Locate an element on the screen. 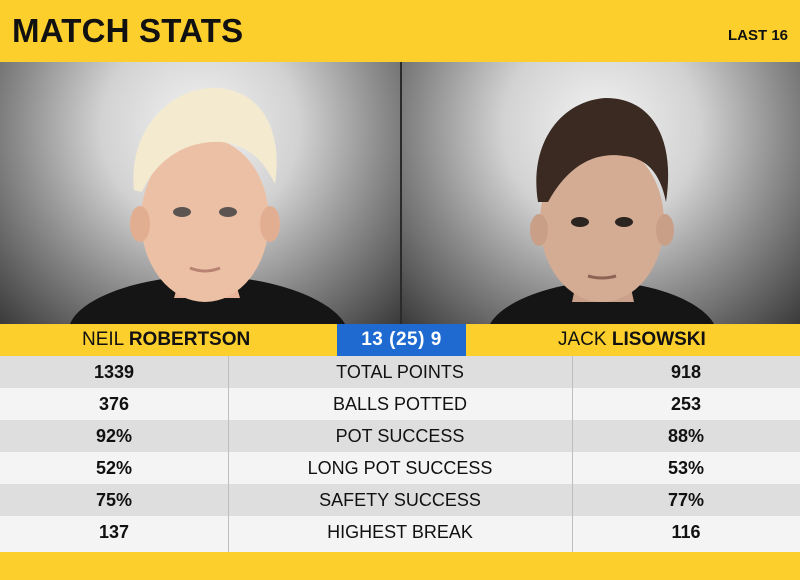  stat-row: 1339 TOTAL POINTS 918 is located at coordinates (400, 372).